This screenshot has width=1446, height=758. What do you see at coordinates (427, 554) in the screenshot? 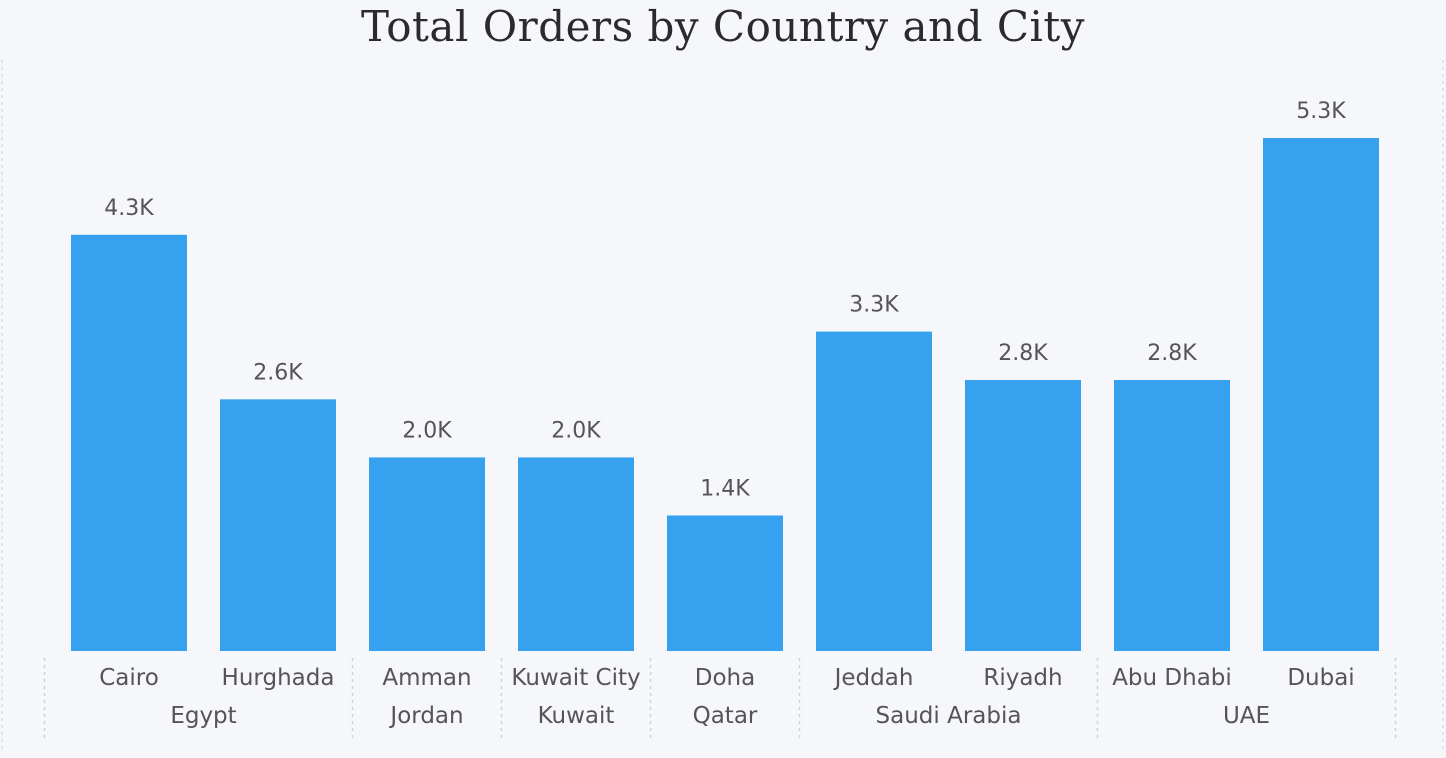
I see `bar-amman` at bounding box center [427, 554].